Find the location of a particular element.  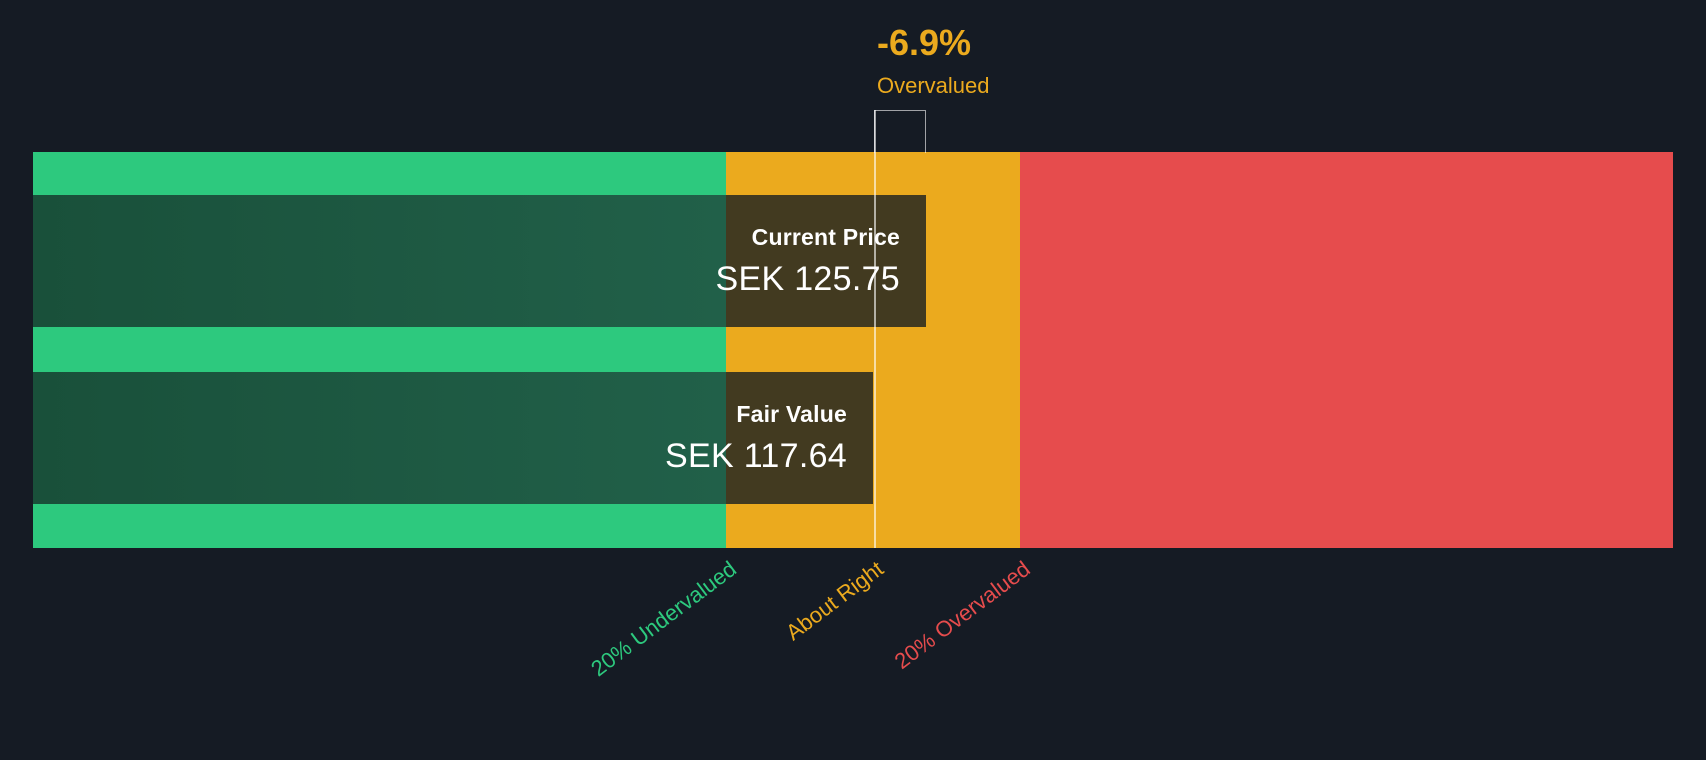

axis-label-overvalued: 20% Overvalued is located at coordinates (963, 615).